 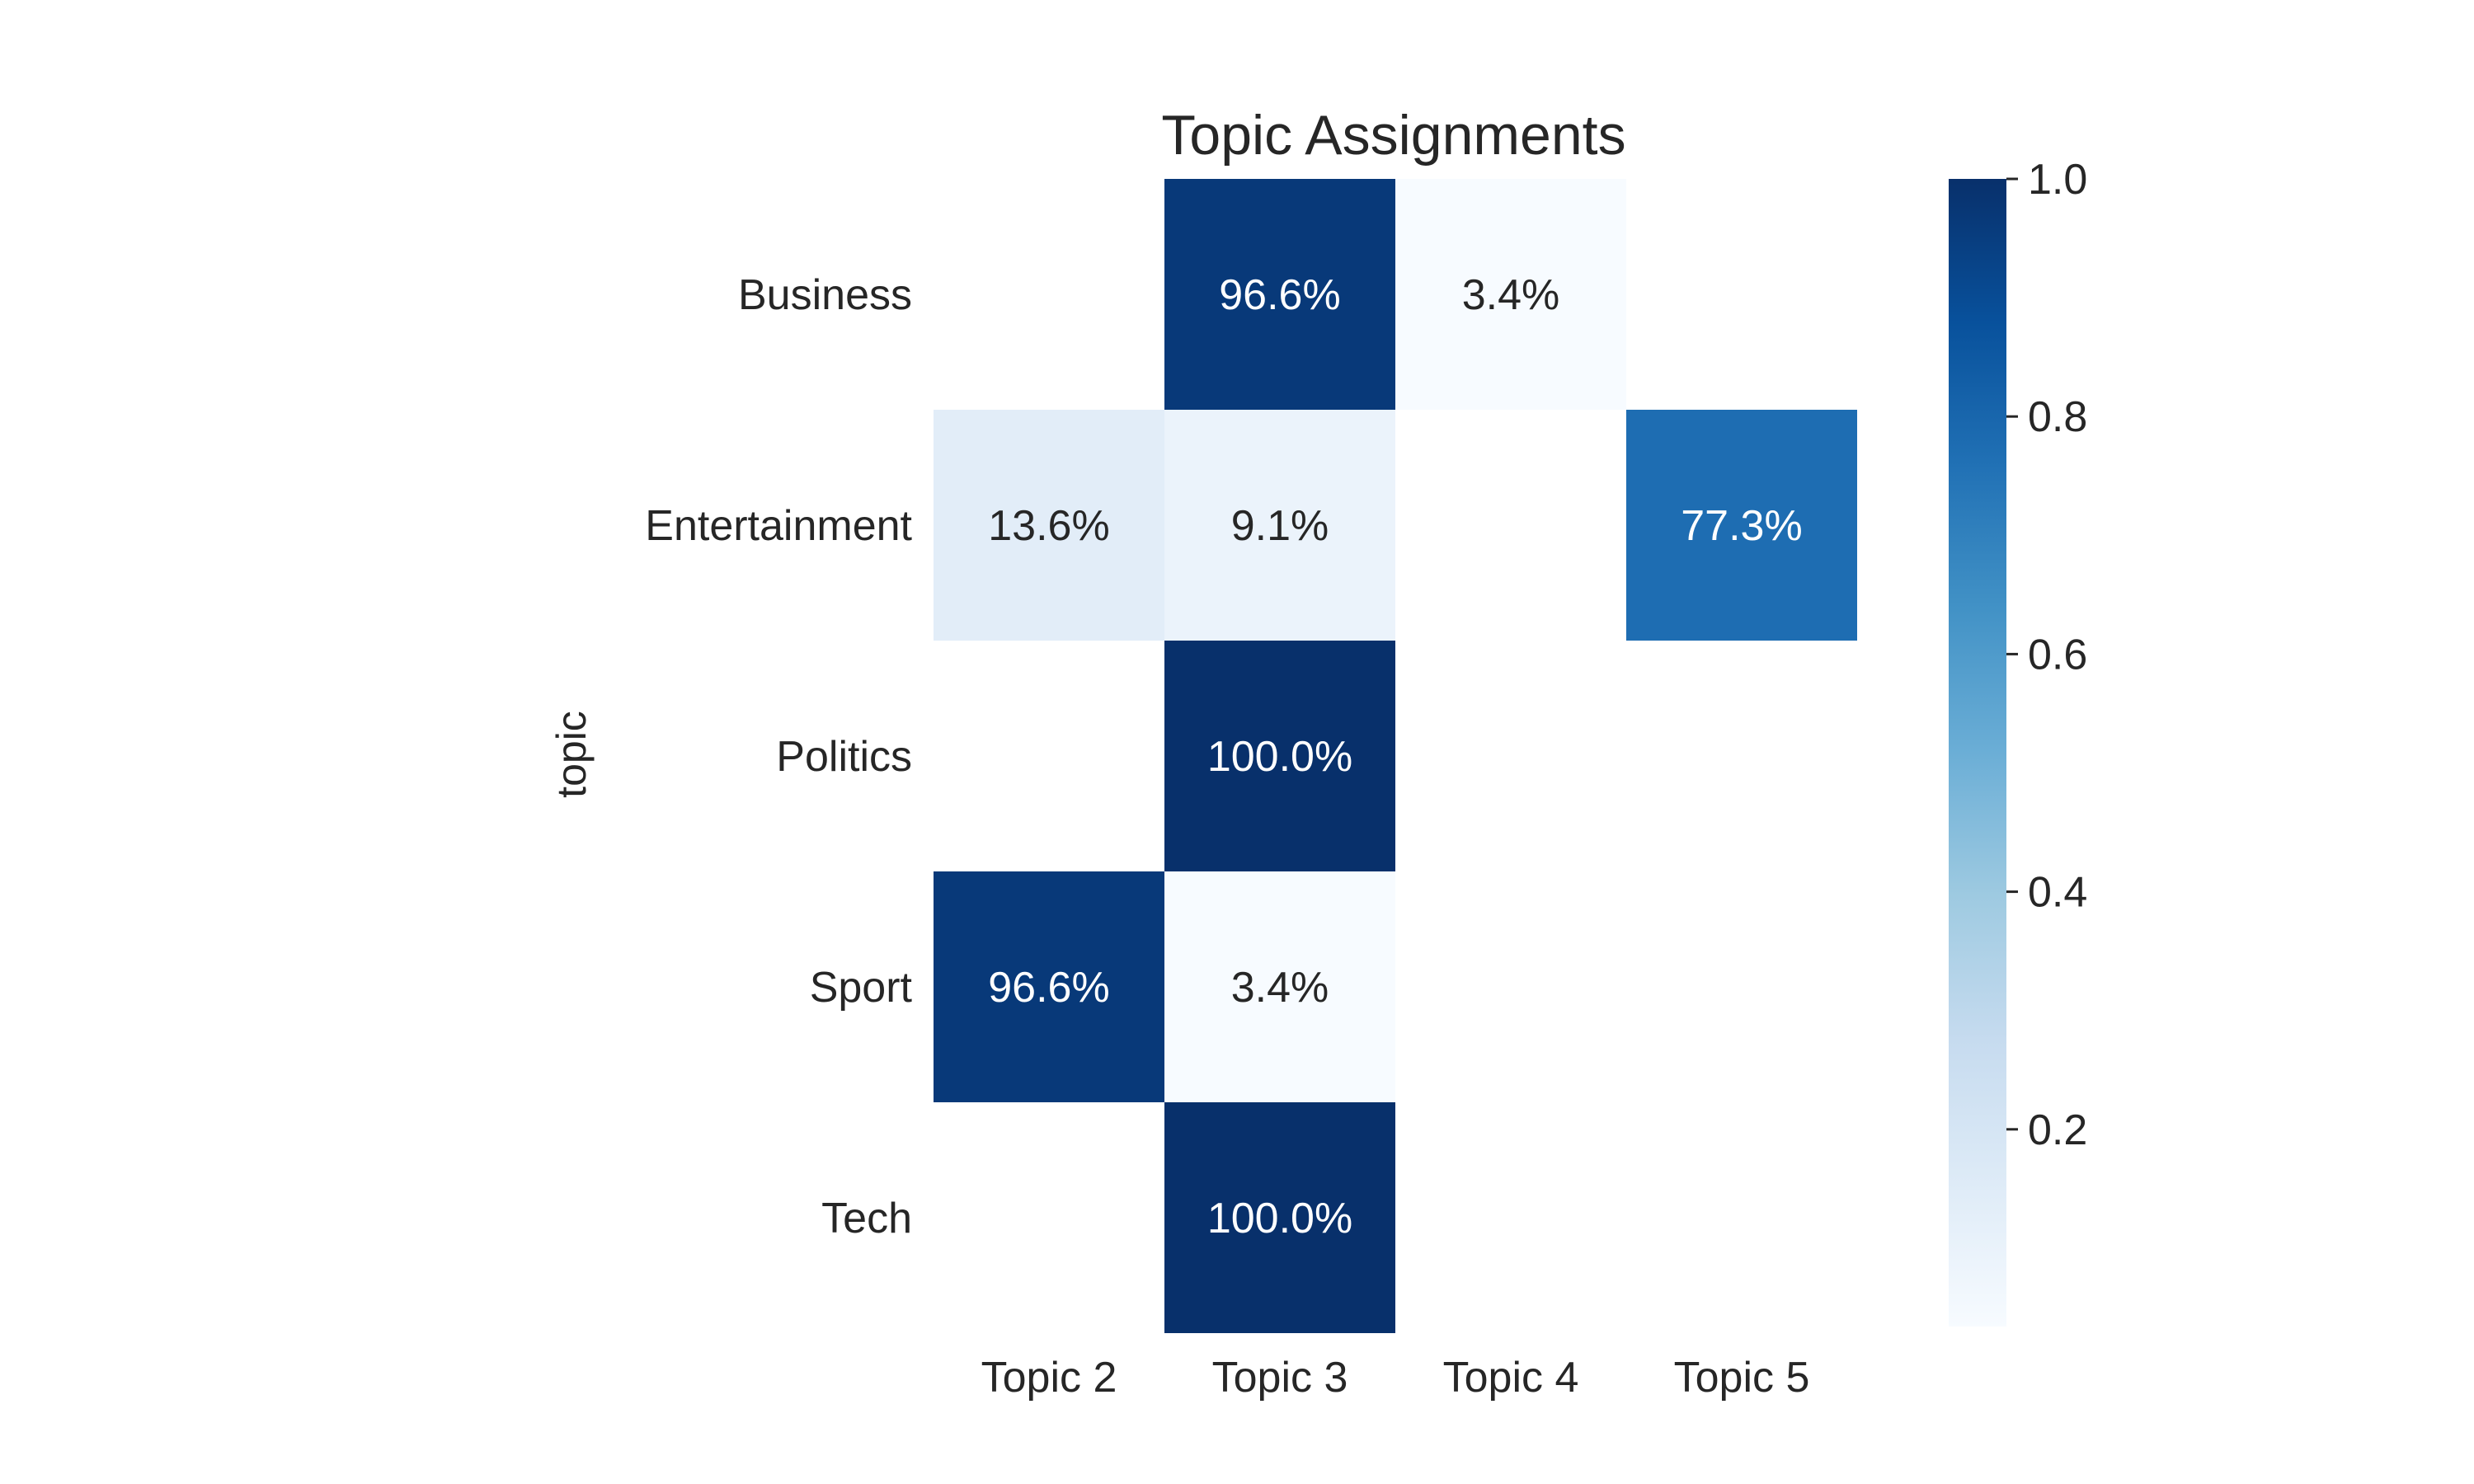 I want to click on colorbar-tick-label: 1.0, so click(x=2057, y=180).